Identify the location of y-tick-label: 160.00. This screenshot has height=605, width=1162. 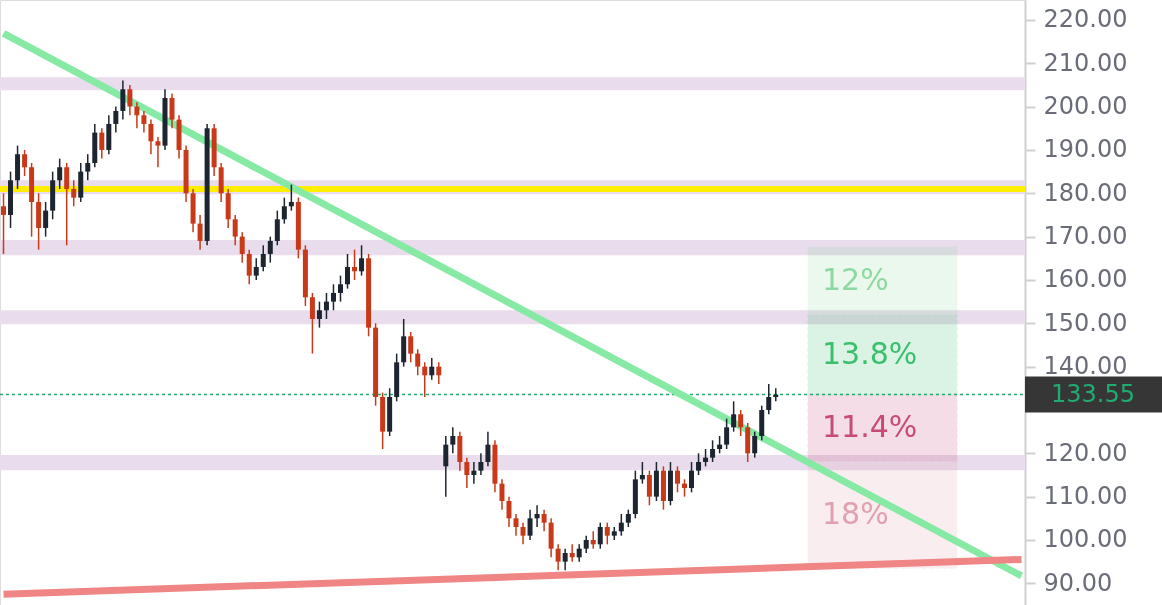
(1085, 279).